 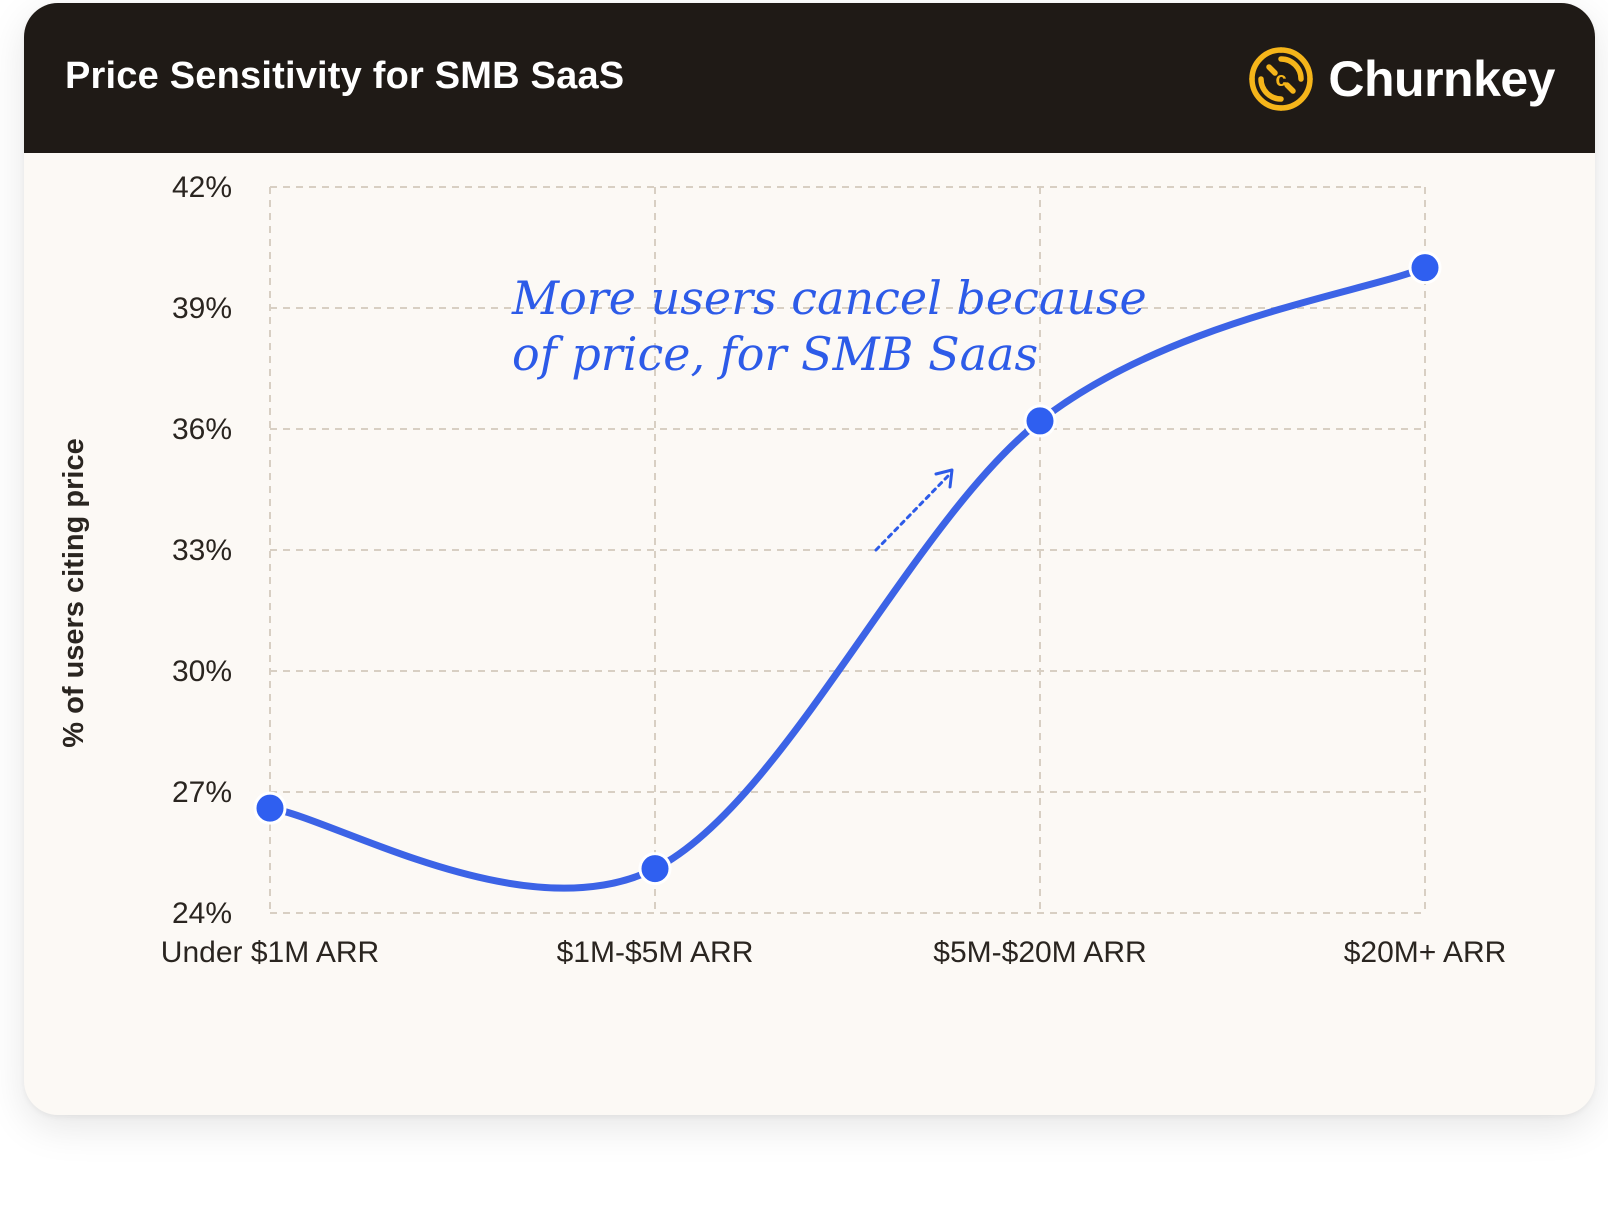 I want to click on y-tick-label: 33%, so click(x=202, y=550).